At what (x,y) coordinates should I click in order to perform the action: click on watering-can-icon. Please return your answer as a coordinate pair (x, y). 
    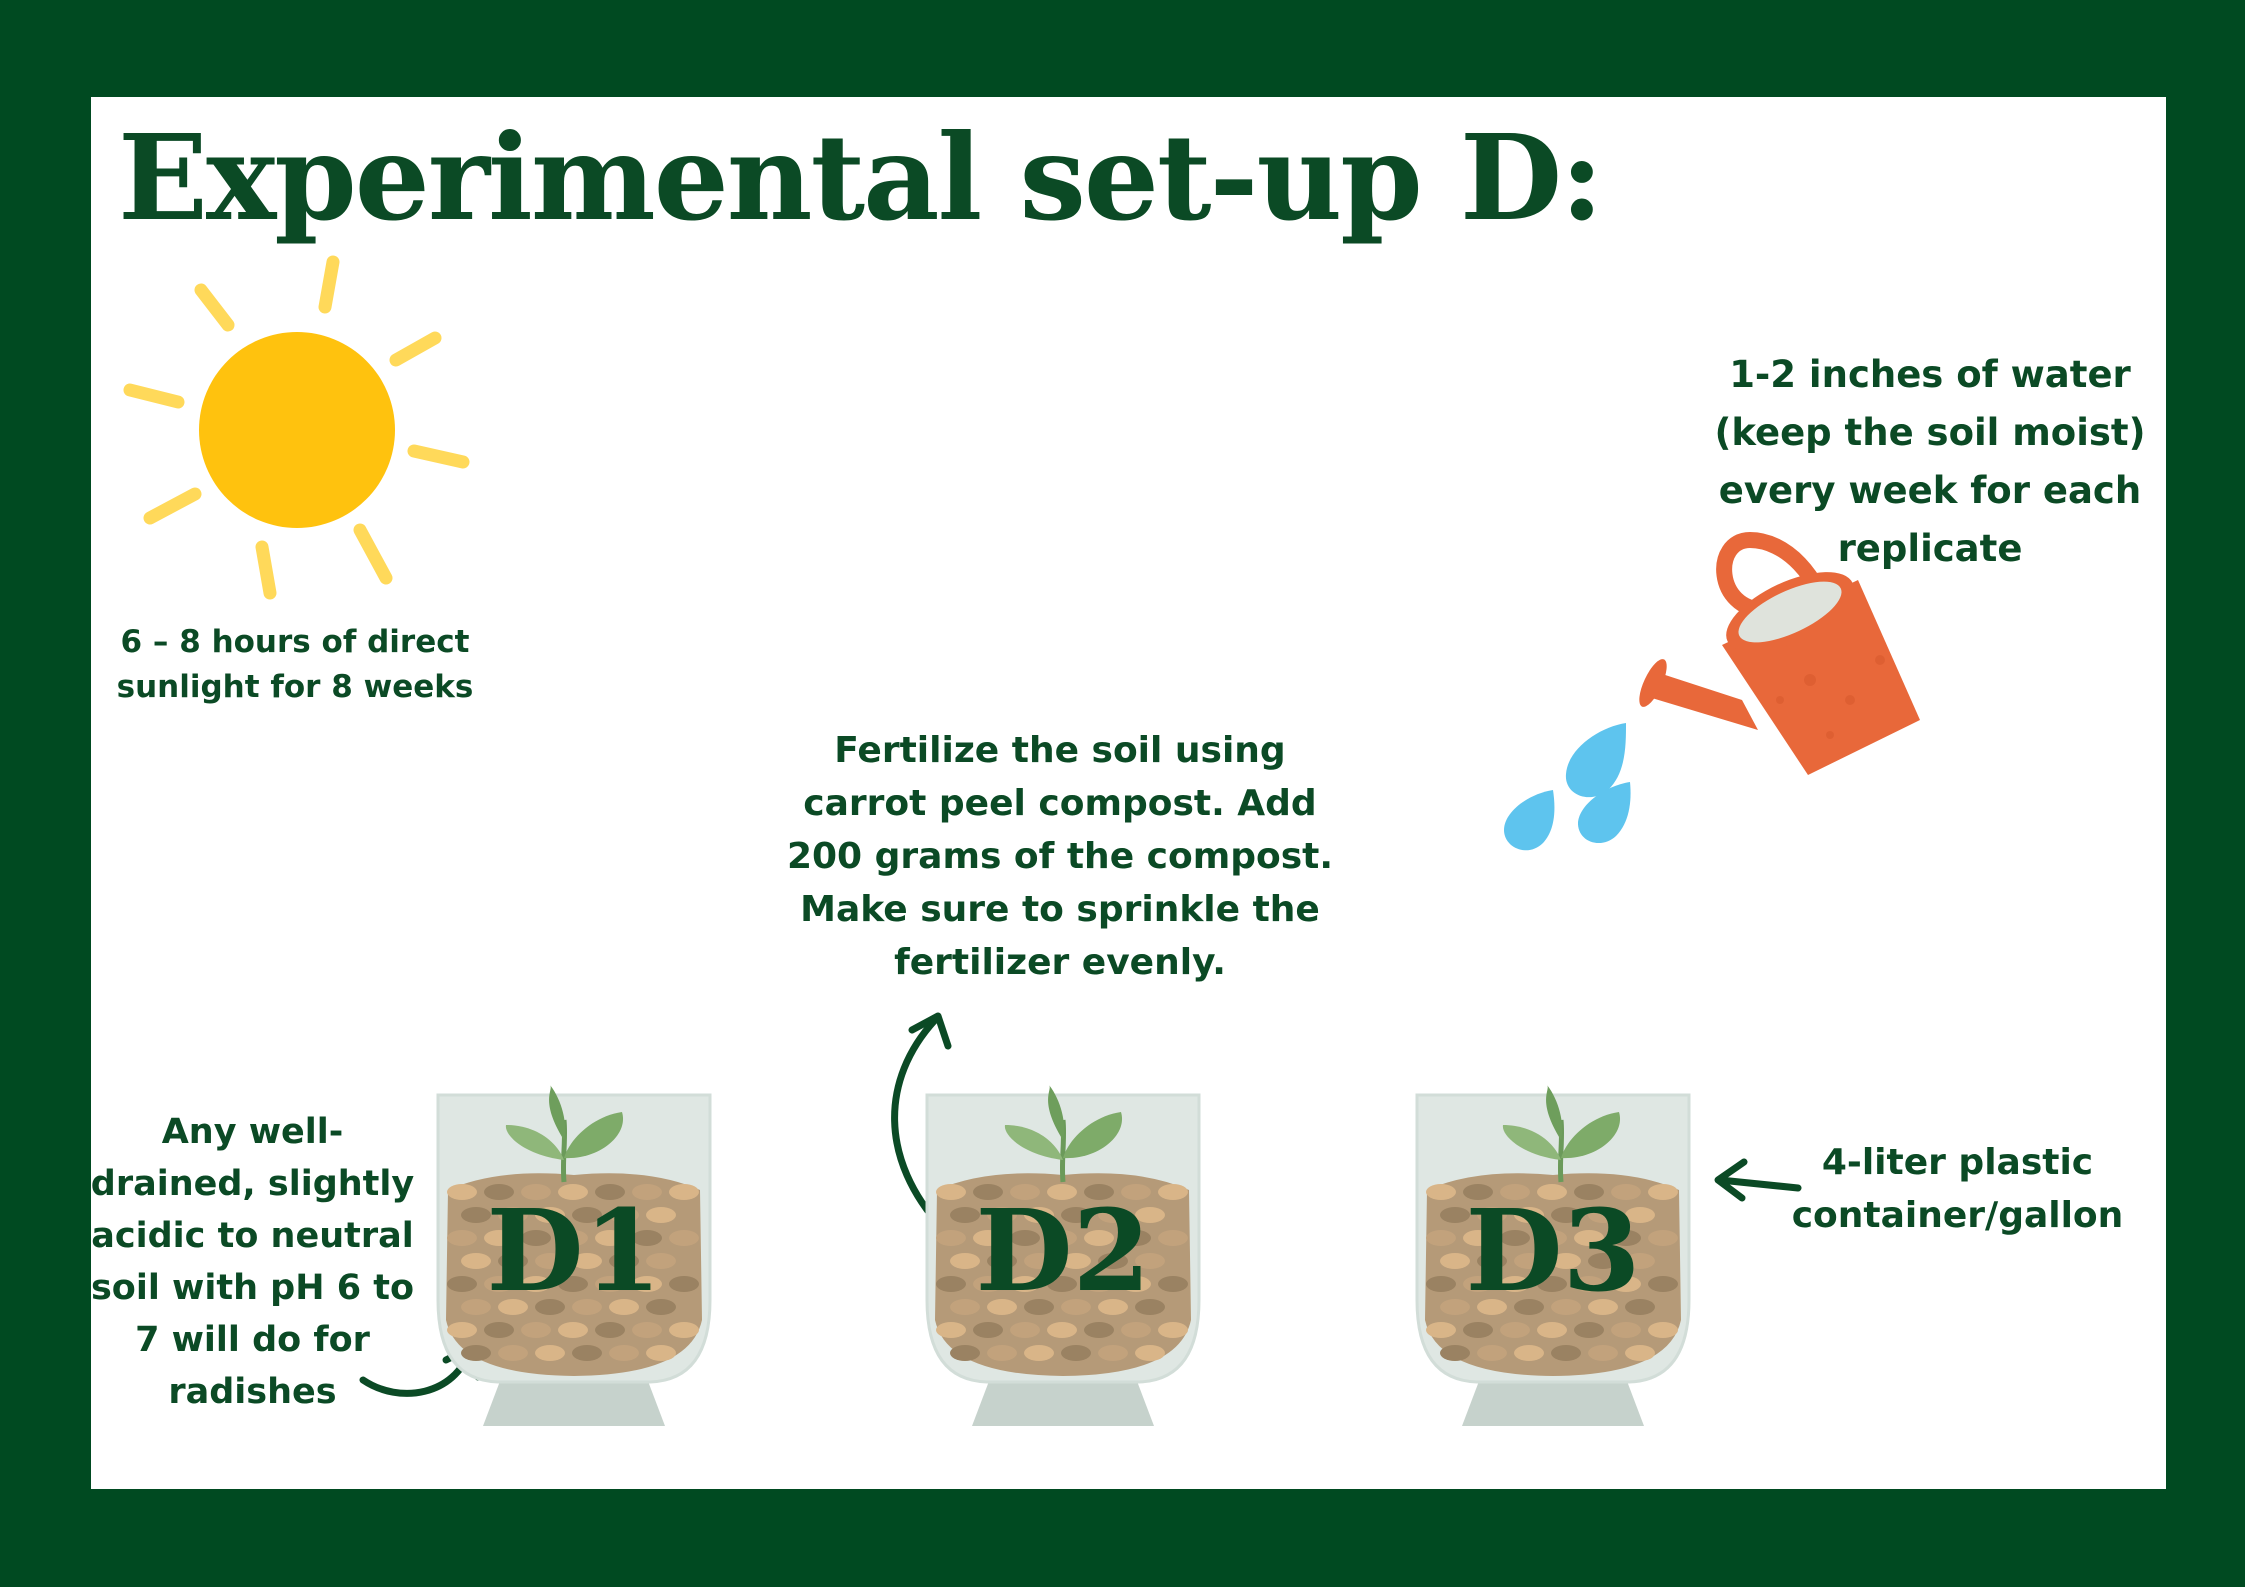
    Looking at the image, I should click on (1779, 653).